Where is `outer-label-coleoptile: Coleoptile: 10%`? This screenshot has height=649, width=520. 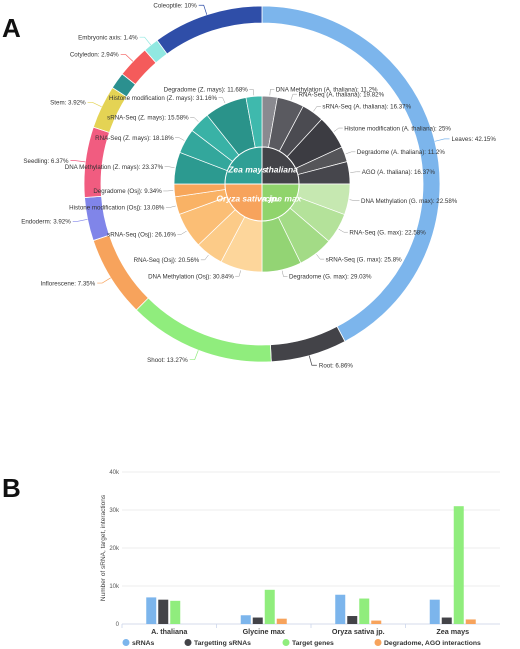 outer-label-coleoptile: Coleoptile: 10% is located at coordinates (175, 5).